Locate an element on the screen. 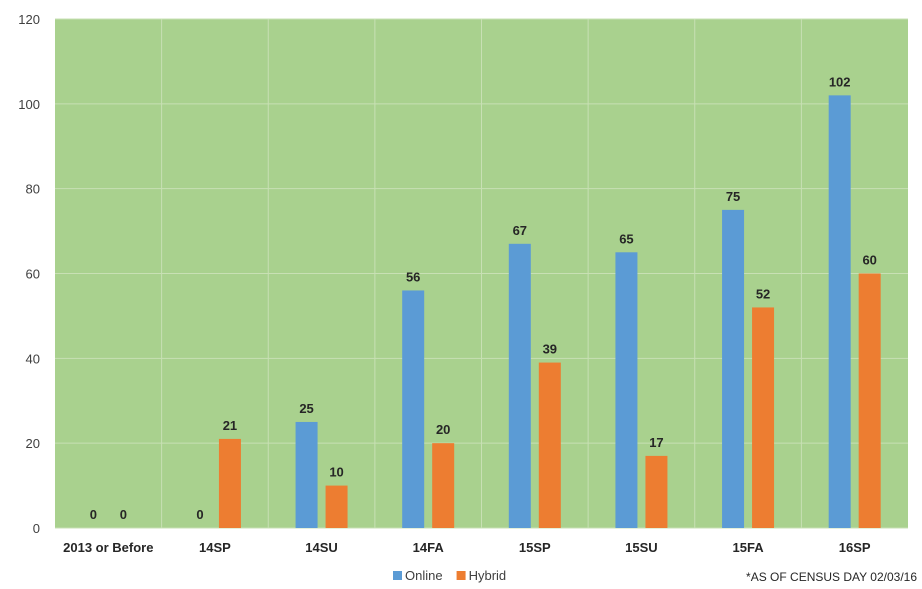 This screenshot has width=922, height=589. data-label-hybrid: 60 is located at coordinates (869, 260).